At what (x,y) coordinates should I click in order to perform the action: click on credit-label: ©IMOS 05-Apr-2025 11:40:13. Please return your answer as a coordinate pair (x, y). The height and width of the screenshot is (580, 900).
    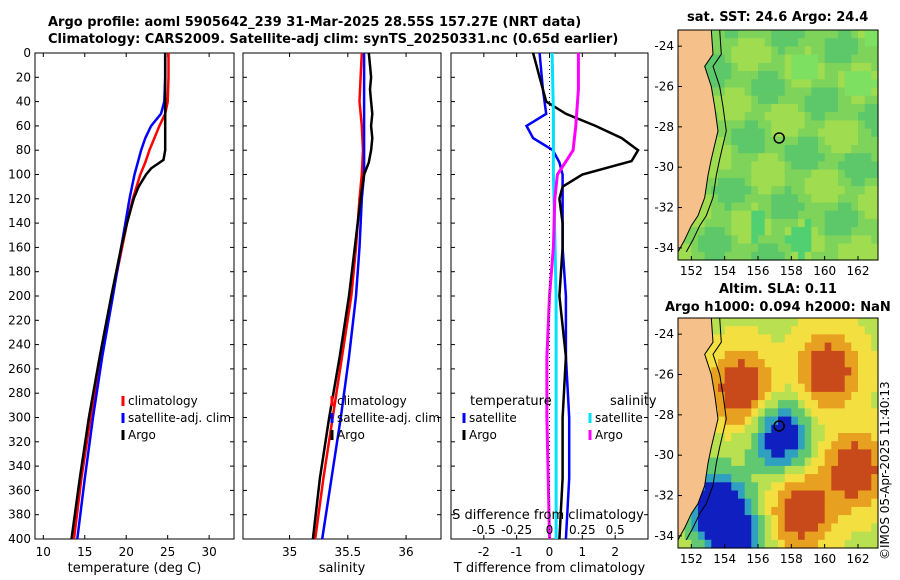
    Looking at the image, I should click on (885, 470).